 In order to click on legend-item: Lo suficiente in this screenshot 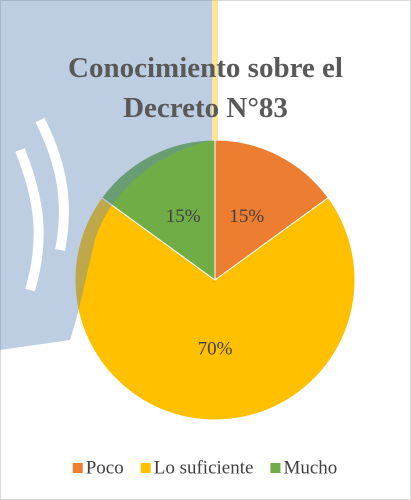, I will do `click(197, 467)`.